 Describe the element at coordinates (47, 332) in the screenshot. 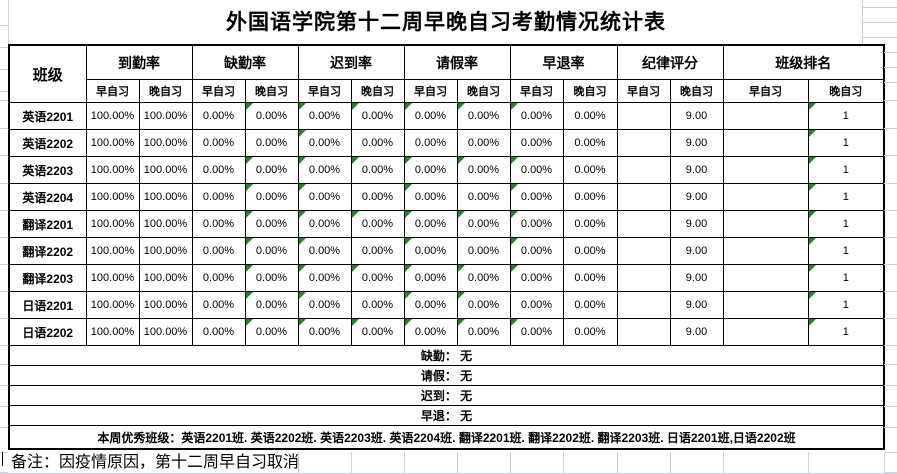

I see `class-name-cell: 日语2202` at that location.